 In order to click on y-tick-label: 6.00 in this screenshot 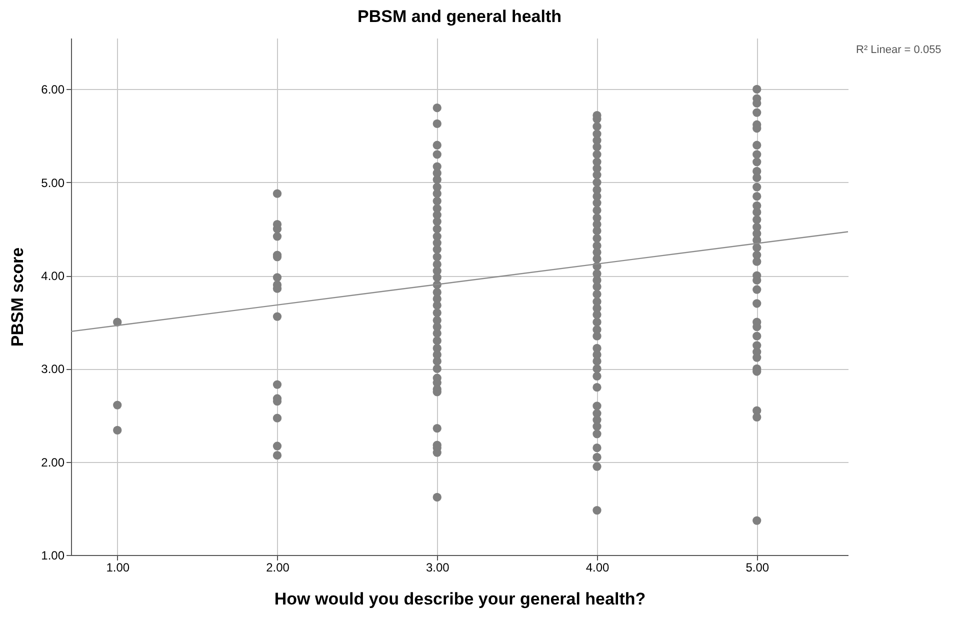, I will do `click(53, 89)`.